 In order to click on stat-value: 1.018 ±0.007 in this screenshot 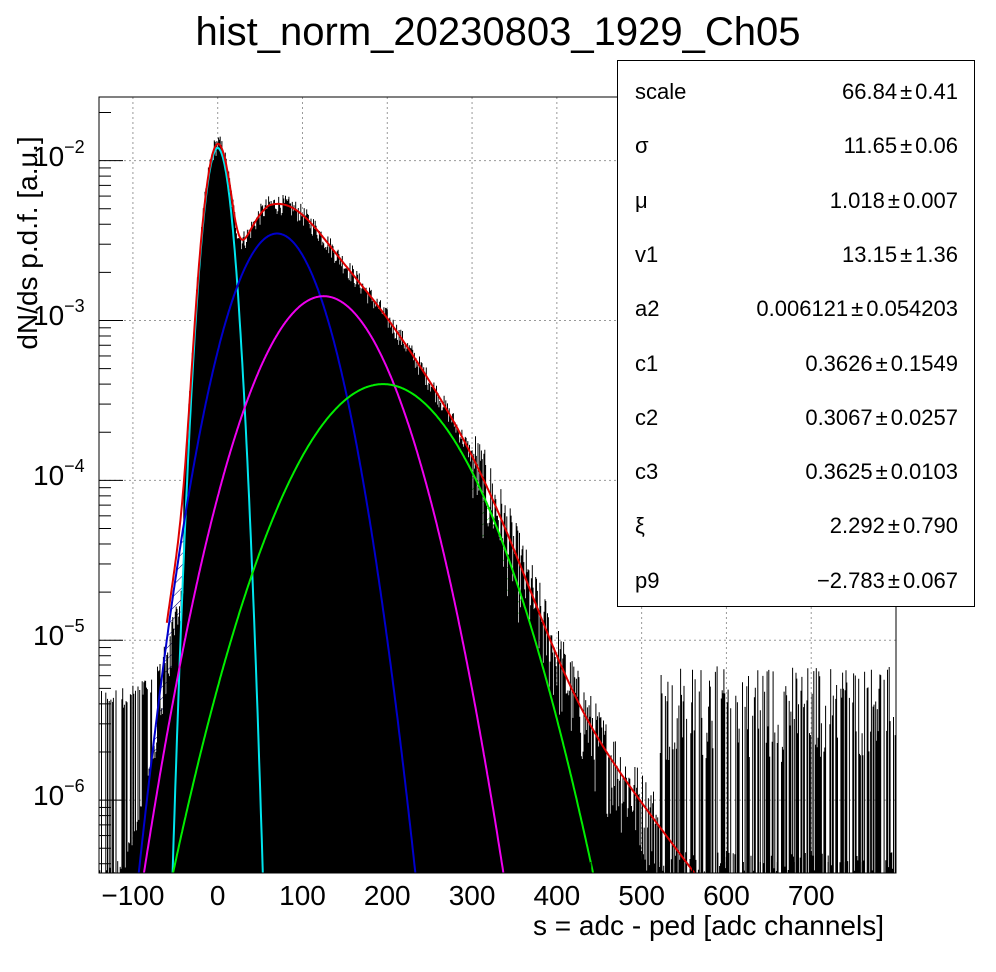, I will do `click(893, 200)`.